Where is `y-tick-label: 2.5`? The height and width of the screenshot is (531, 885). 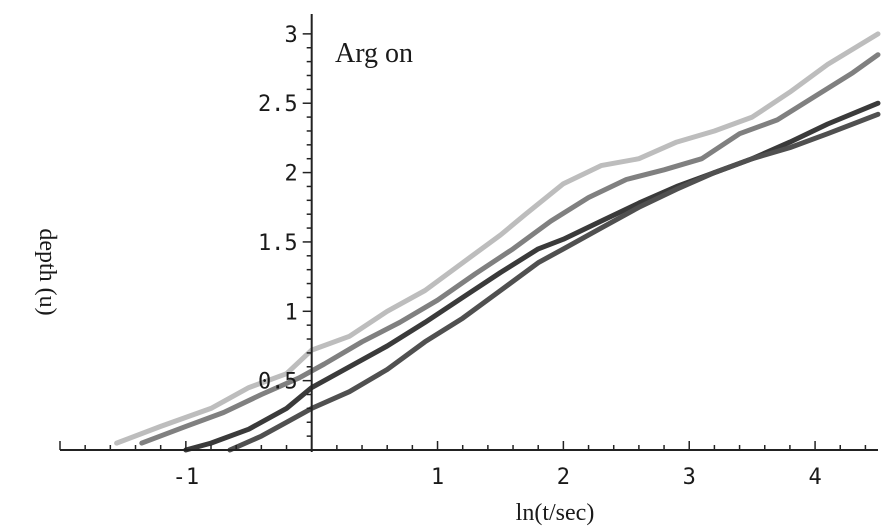
y-tick-label: 2.5 is located at coordinates (278, 104).